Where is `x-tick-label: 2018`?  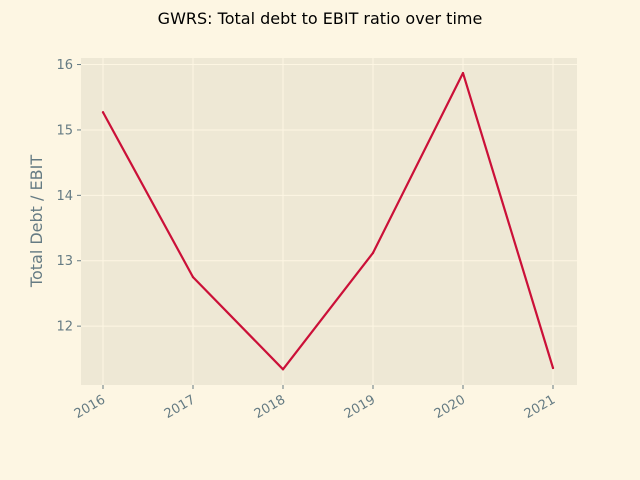
x-tick-label: 2018 is located at coordinates (270, 407).